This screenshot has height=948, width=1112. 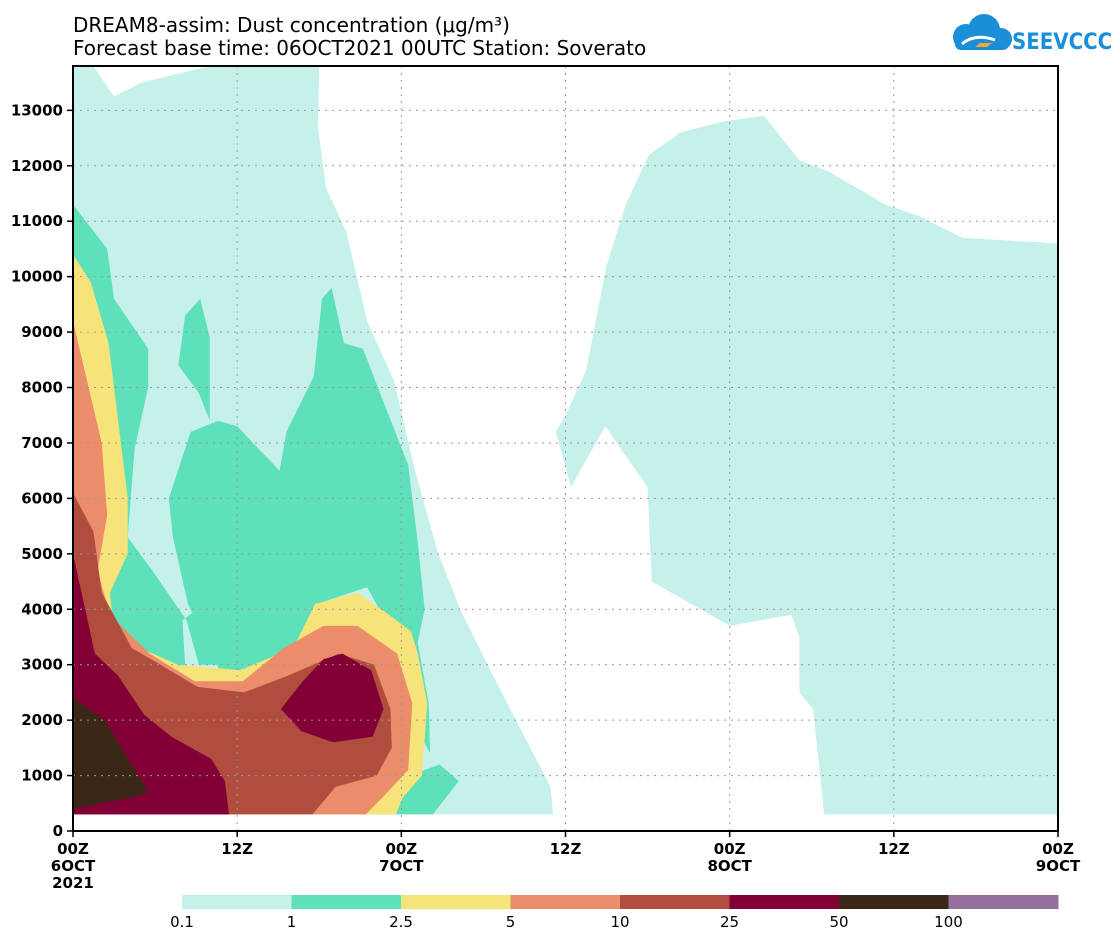 What do you see at coordinates (42, 720) in the screenshot?
I see `y-tick-label-2000: 2000` at bounding box center [42, 720].